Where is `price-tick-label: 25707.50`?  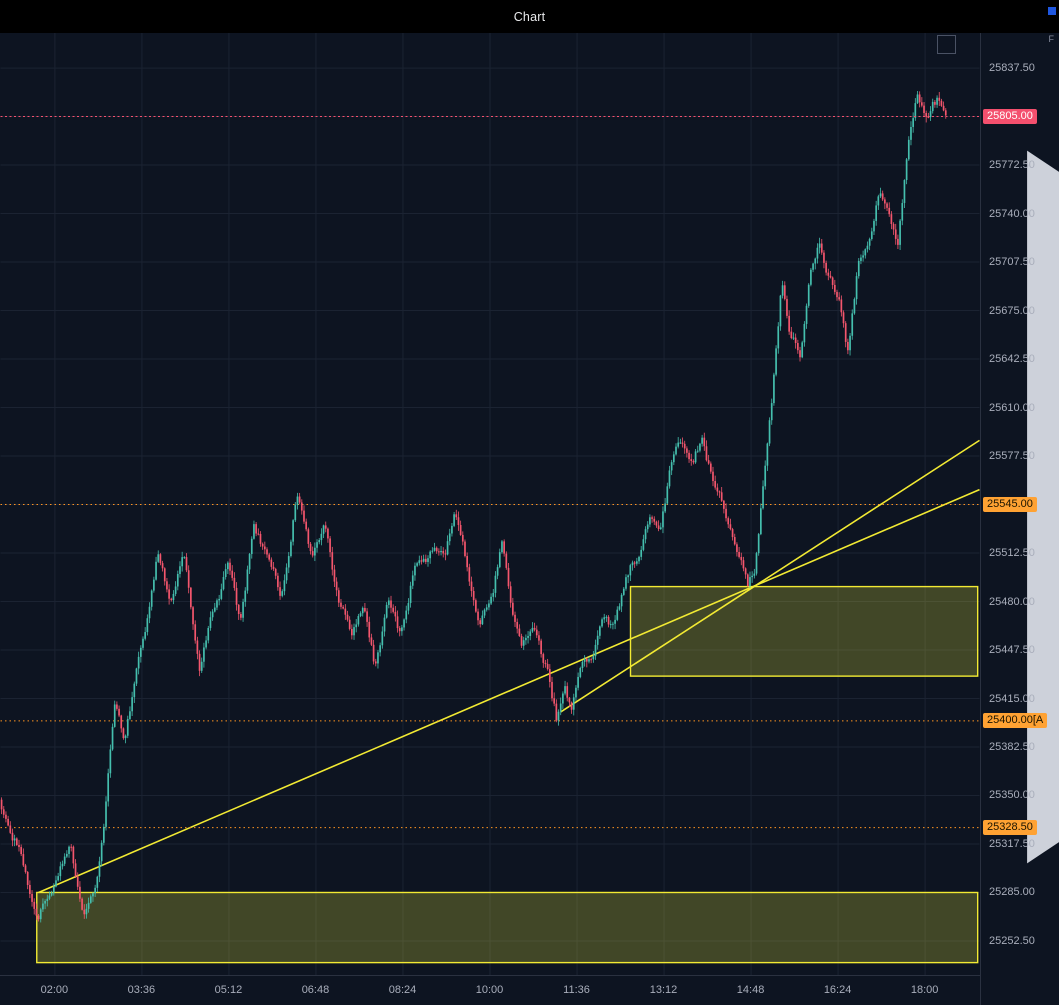 price-tick-label: 25707.50 is located at coordinates (1012, 262).